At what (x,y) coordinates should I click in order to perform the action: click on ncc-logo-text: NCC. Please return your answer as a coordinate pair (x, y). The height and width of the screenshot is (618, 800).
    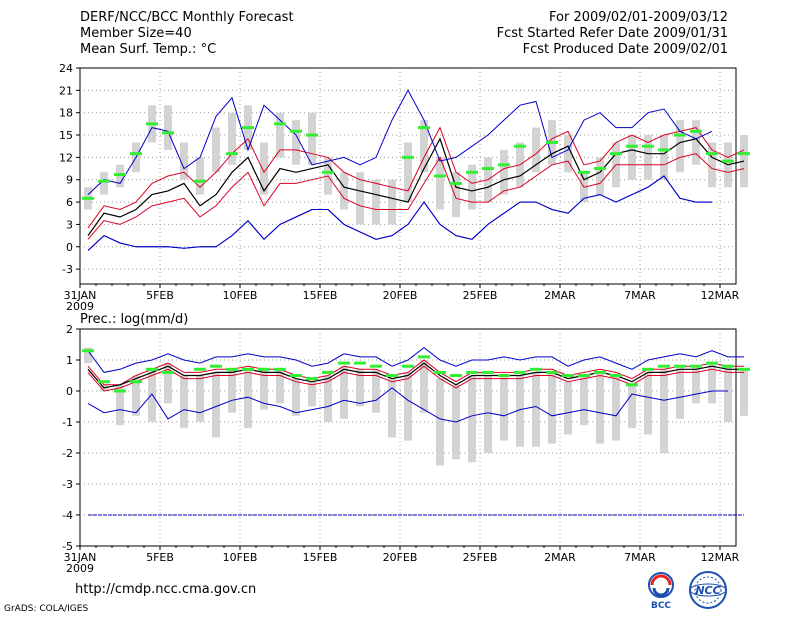
    Looking at the image, I should click on (707, 590).